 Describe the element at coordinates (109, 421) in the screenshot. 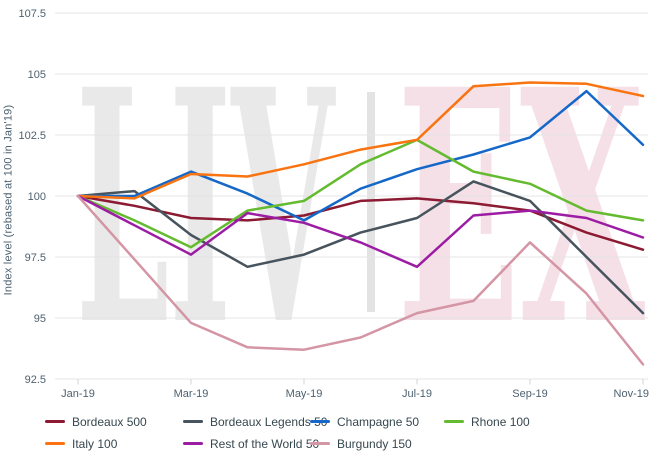

I see `legend-label: Bordeaux 500` at that location.